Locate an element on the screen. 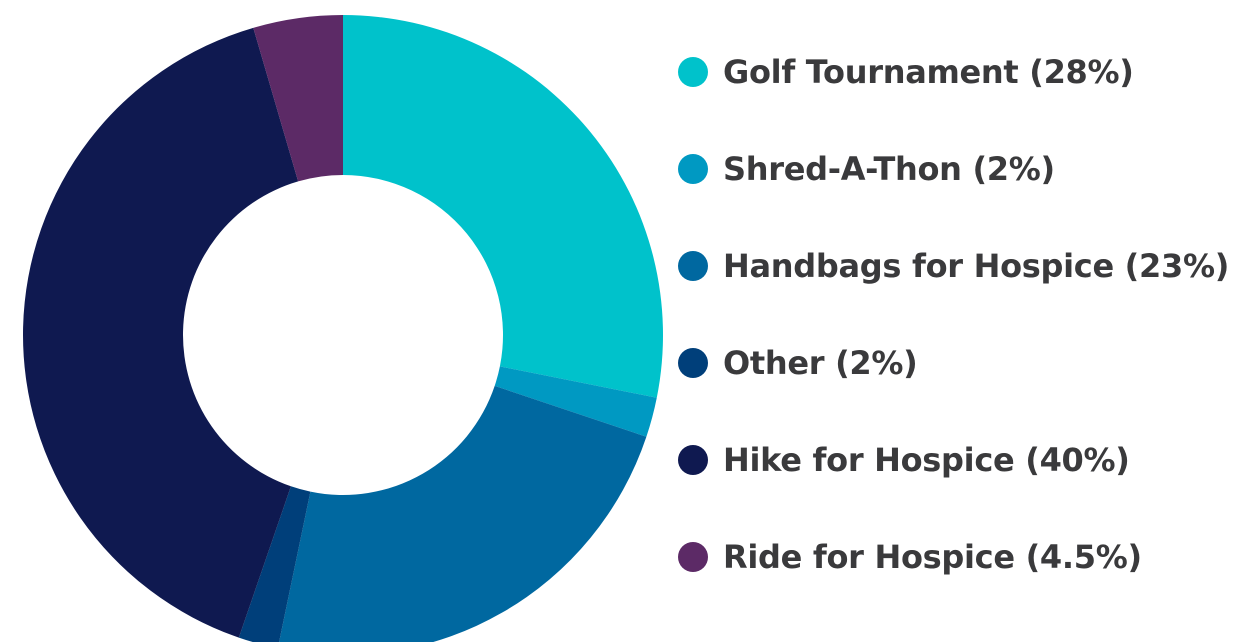 This screenshot has height=642, width=1253. legend-item-ride-for-hospice: Ride for Hospice (4.5%) is located at coordinates (953, 557).